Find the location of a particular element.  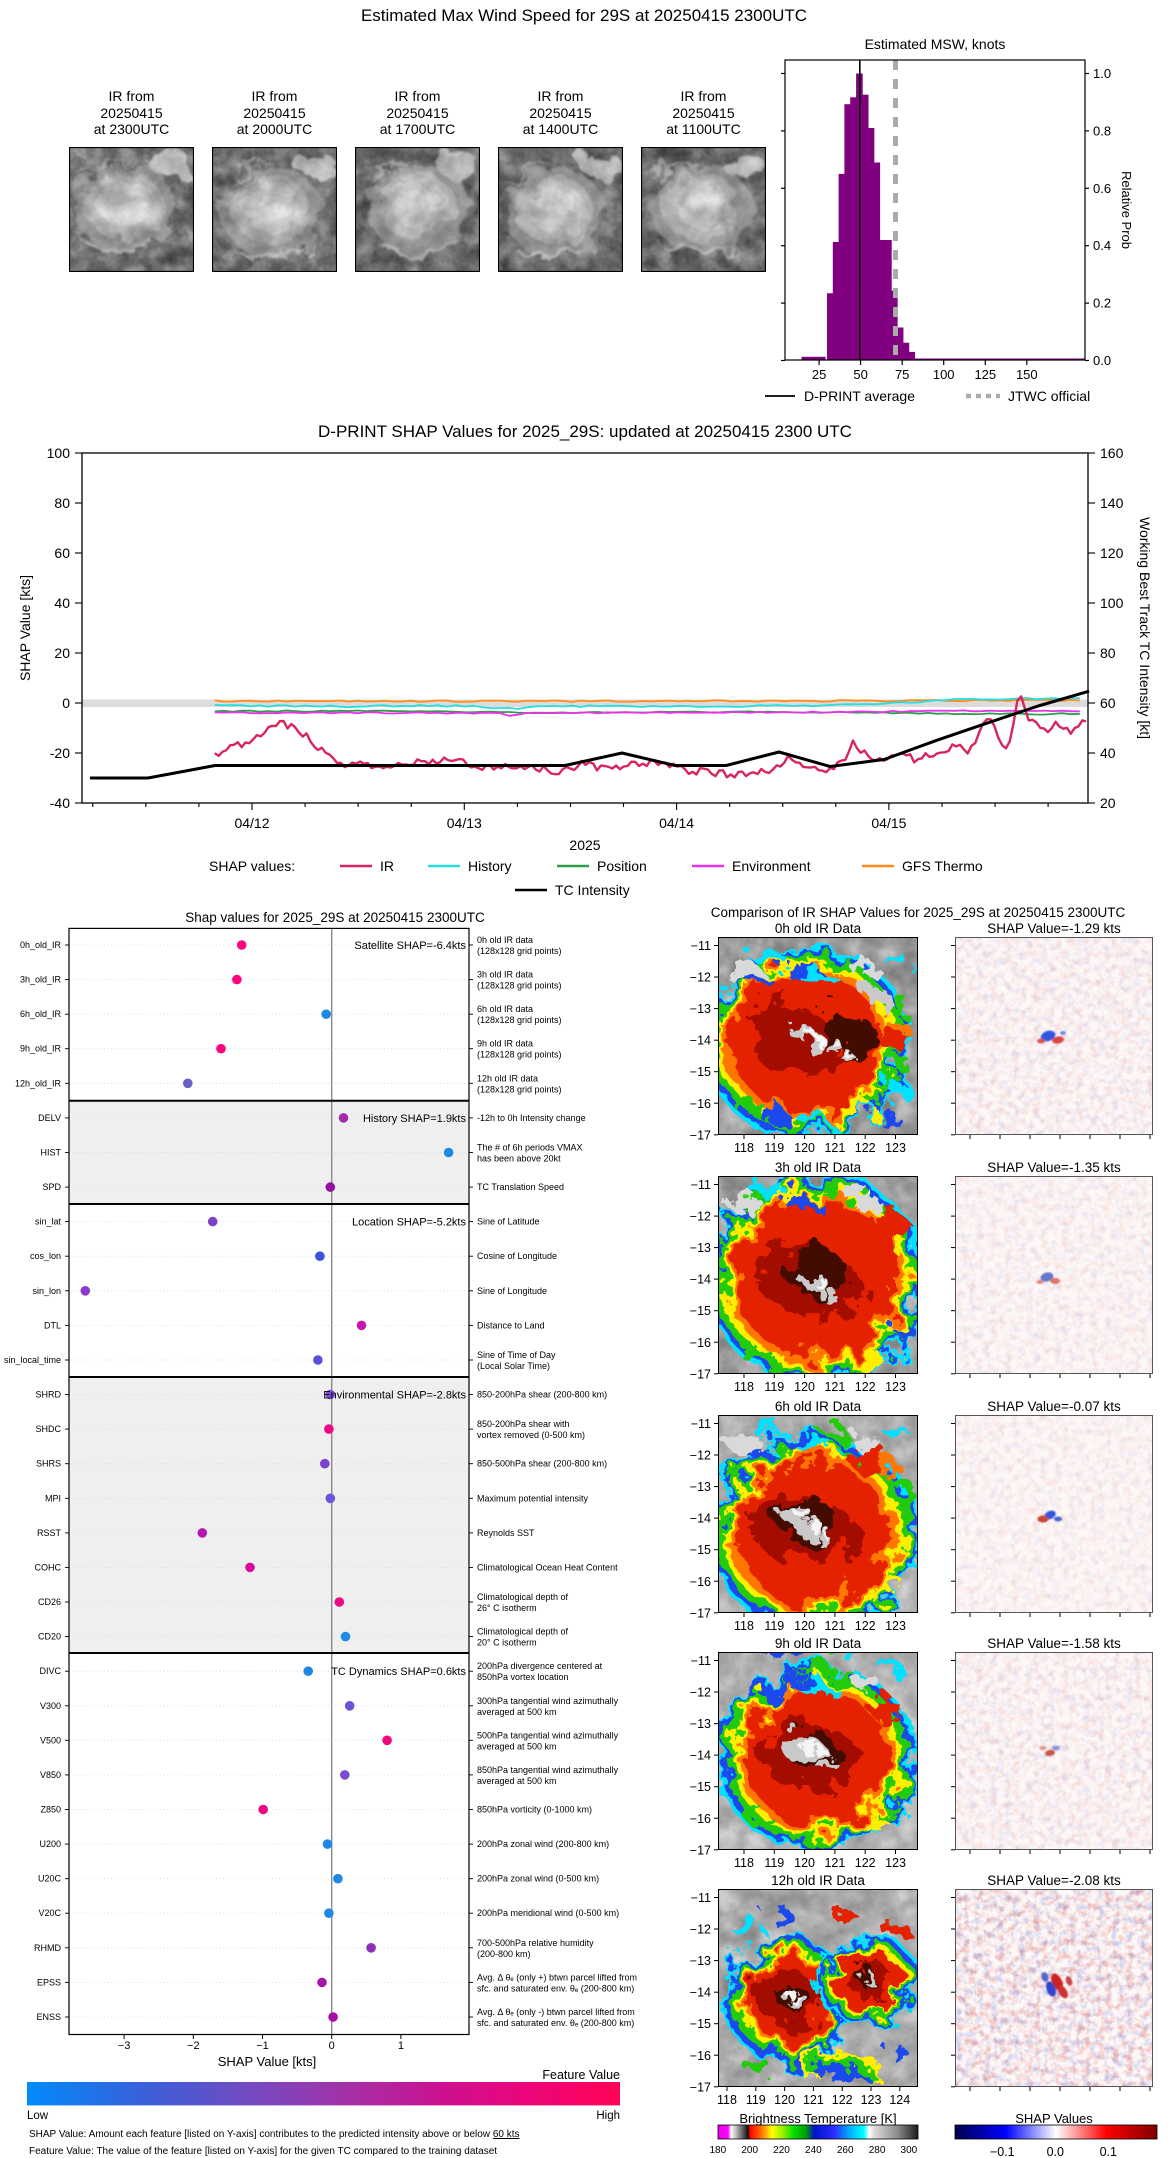

svg-text: JTWC official is located at coordinates (1049, 396).